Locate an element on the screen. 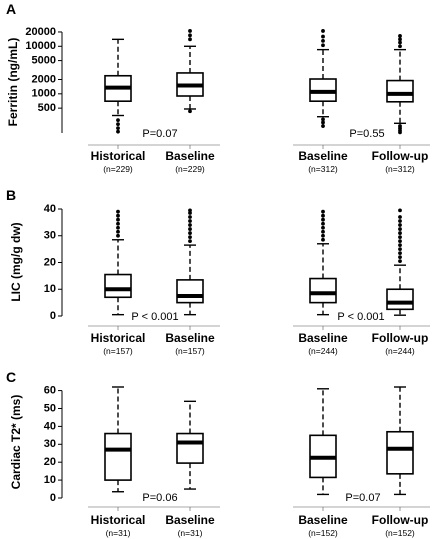 This screenshot has width=432, height=539. p-value-label: P=0.06 is located at coordinates (159, 498).